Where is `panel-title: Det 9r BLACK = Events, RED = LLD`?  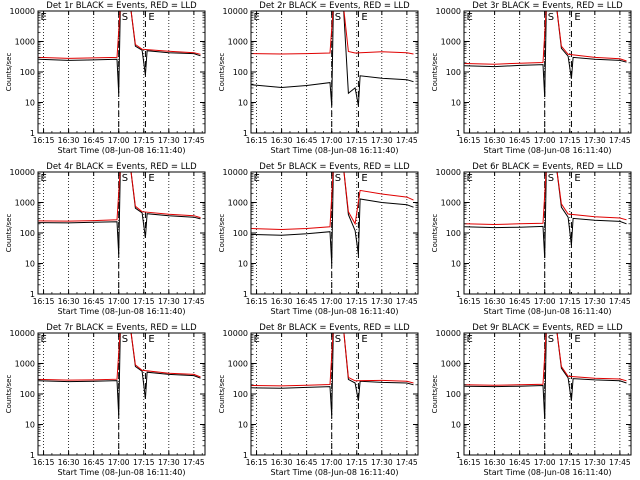
panel-title: Det 9r BLACK = Events, RED = LLD is located at coordinates (547, 328).